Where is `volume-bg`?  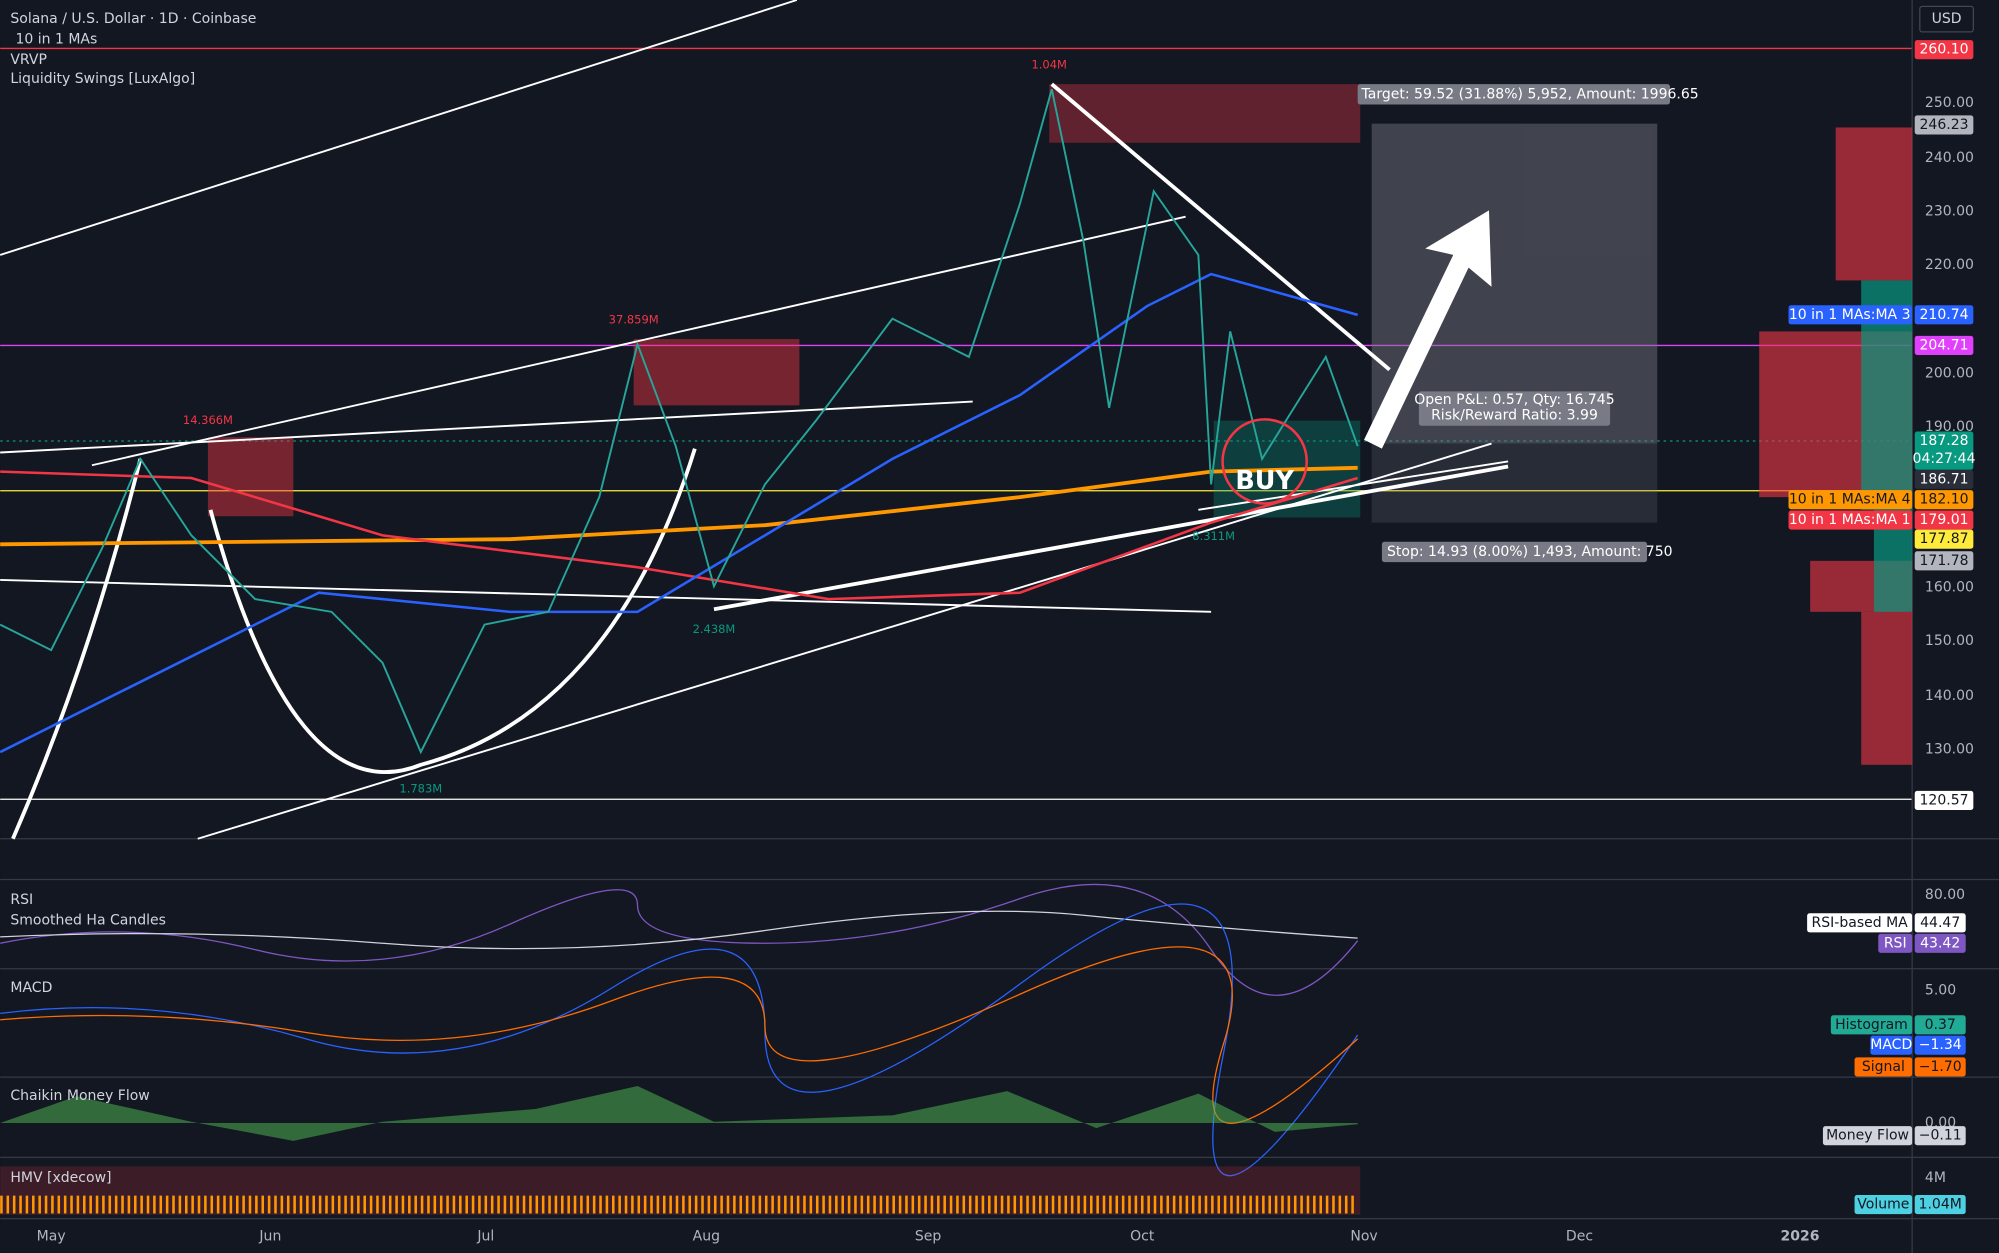 volume-bg is located at coordinates (680, 1190).